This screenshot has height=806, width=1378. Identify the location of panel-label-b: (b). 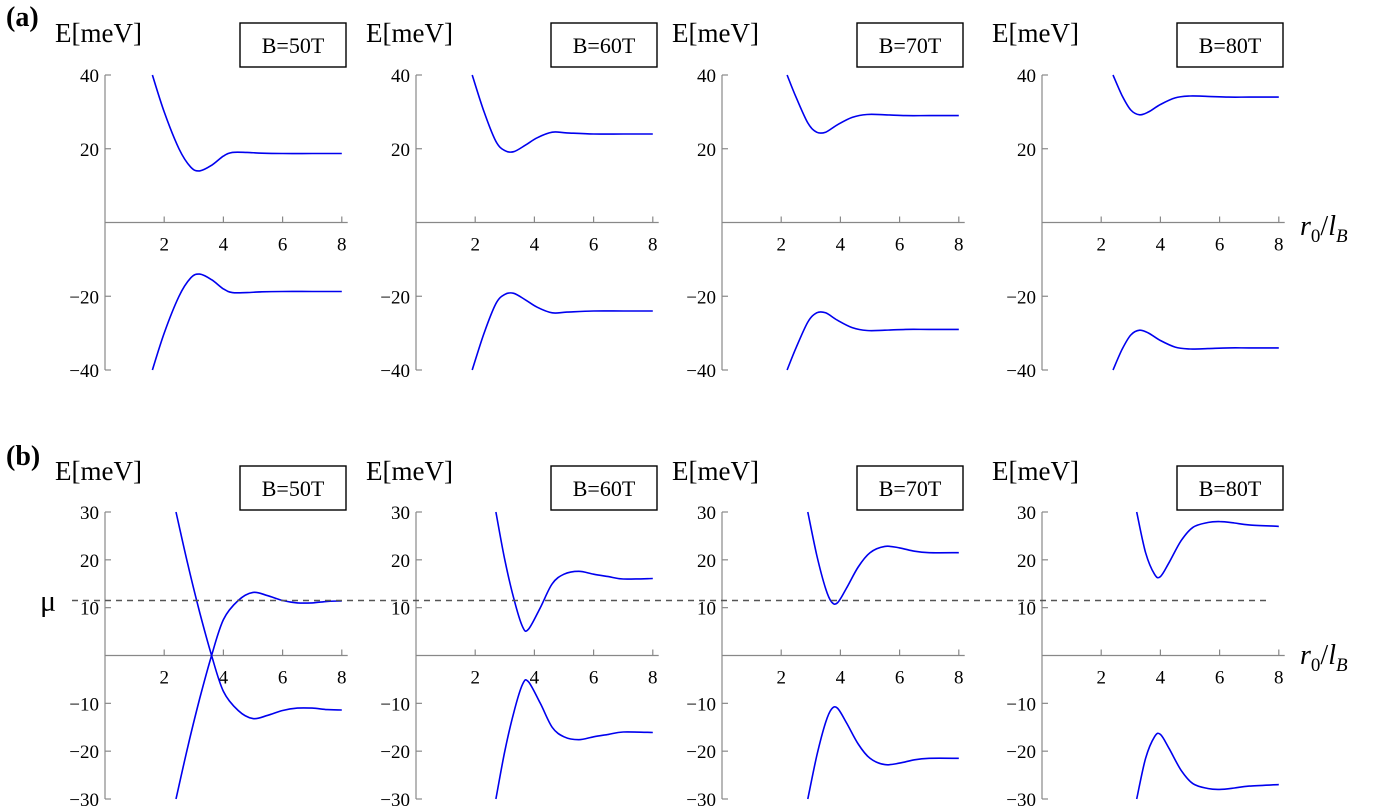
(23, 456).